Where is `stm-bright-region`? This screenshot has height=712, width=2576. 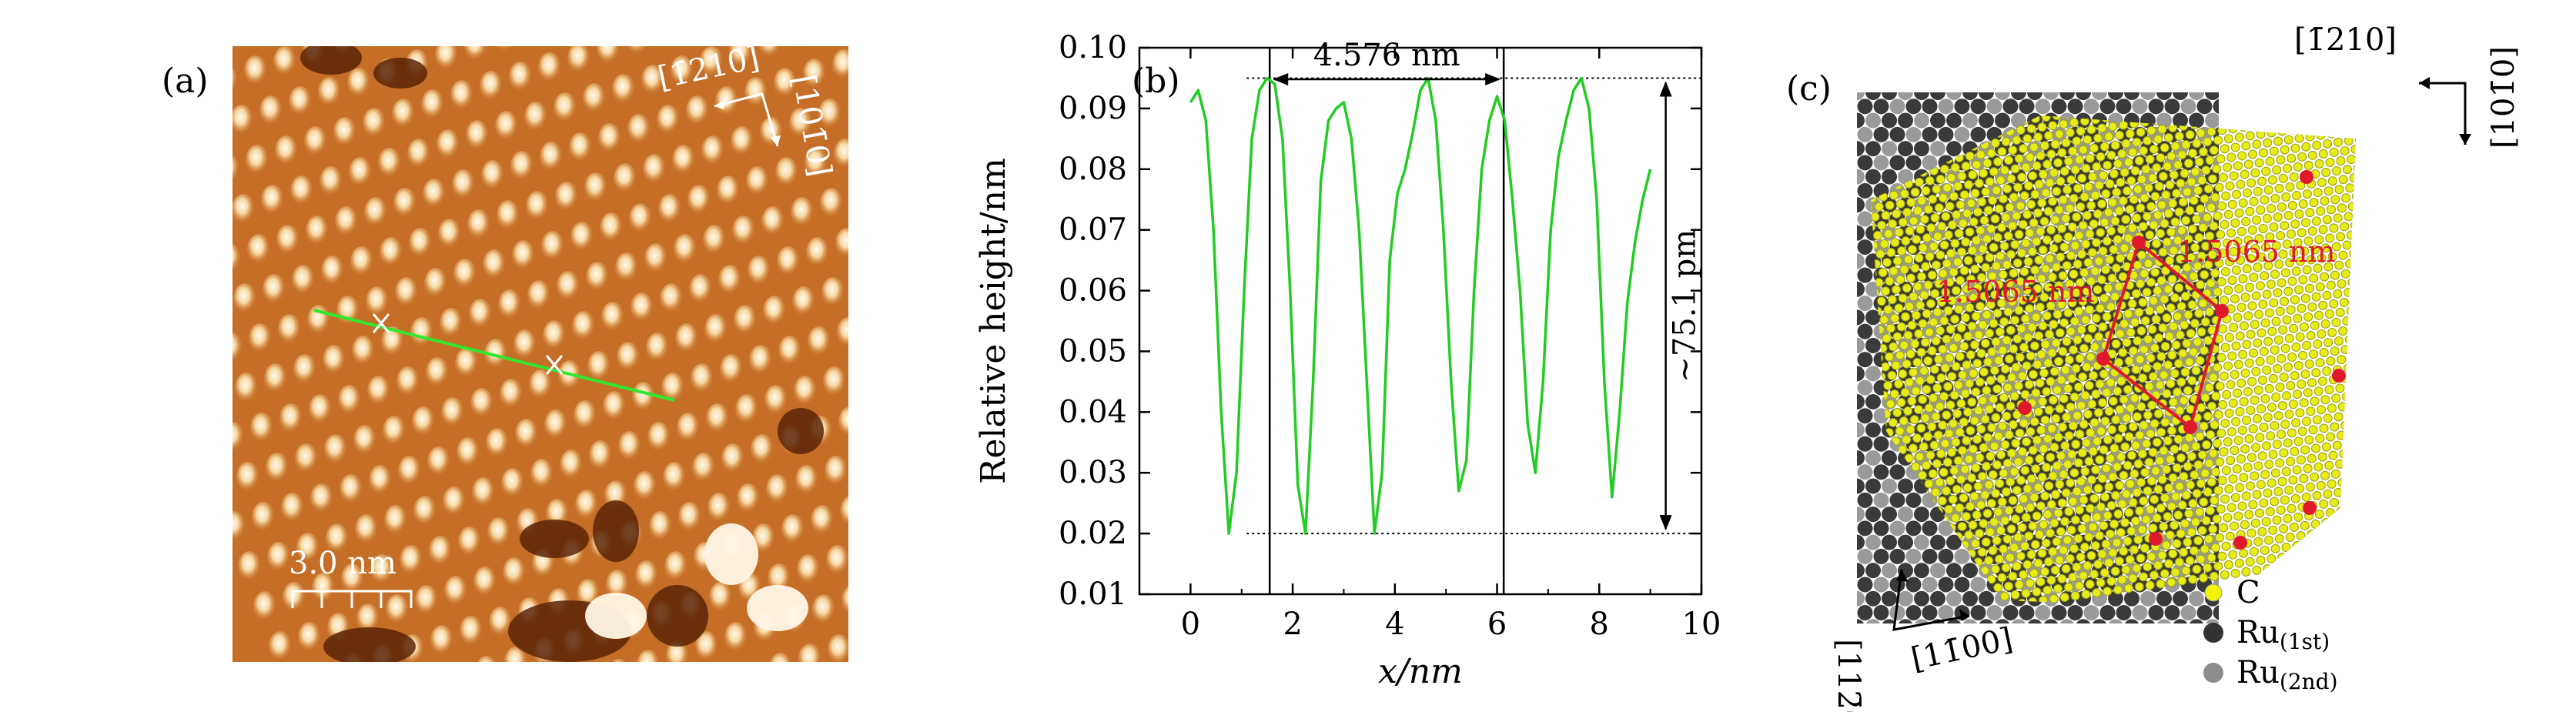
stm-bright-region is located at coordinates (616, 616).